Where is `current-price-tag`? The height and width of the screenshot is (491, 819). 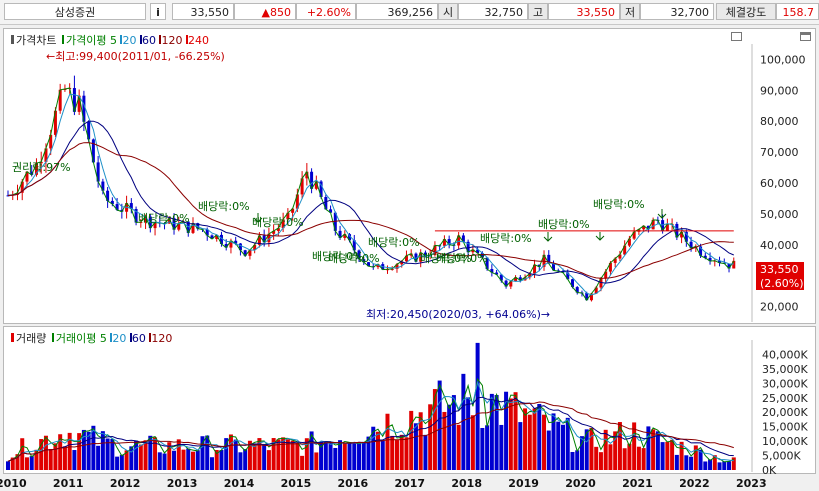
current-price-tag is located at coordinates (780, 276).